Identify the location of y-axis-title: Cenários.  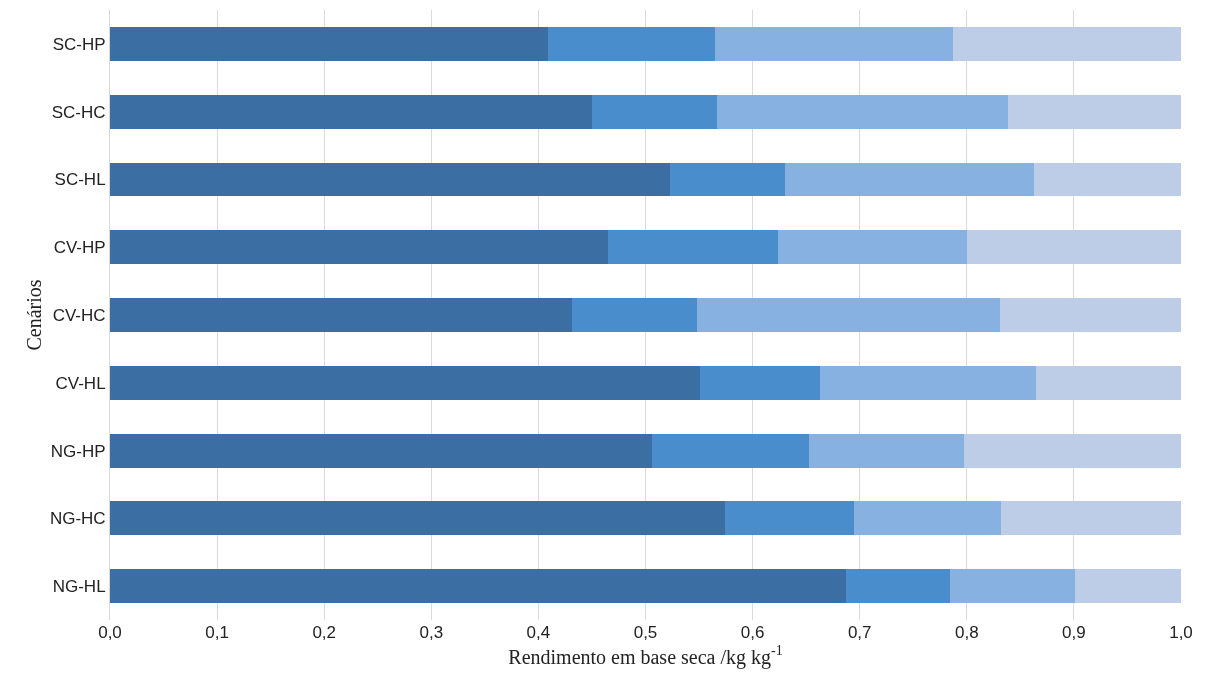
(34, 315).